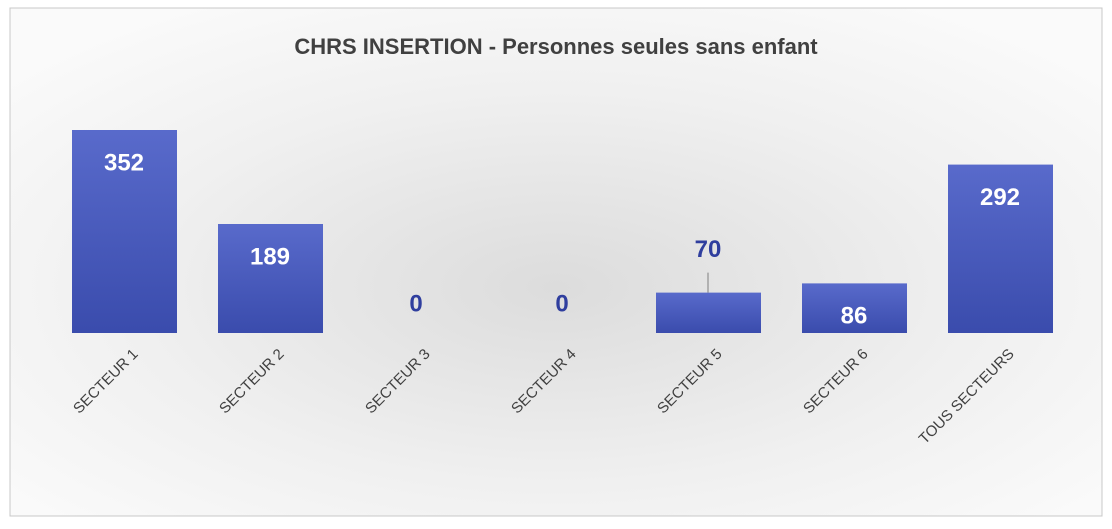 This screenshot has height=529, width=1112. Describe the element at coordinates (124, 162) in the screenshot. I see `data-label: 352` at that location.